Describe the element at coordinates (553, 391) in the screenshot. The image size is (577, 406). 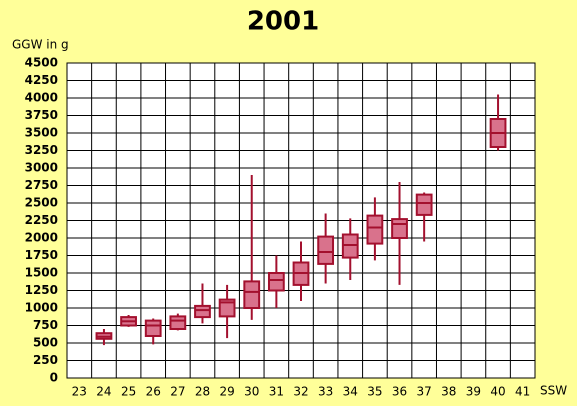
I see `x-axis-label: SSW` at that location.